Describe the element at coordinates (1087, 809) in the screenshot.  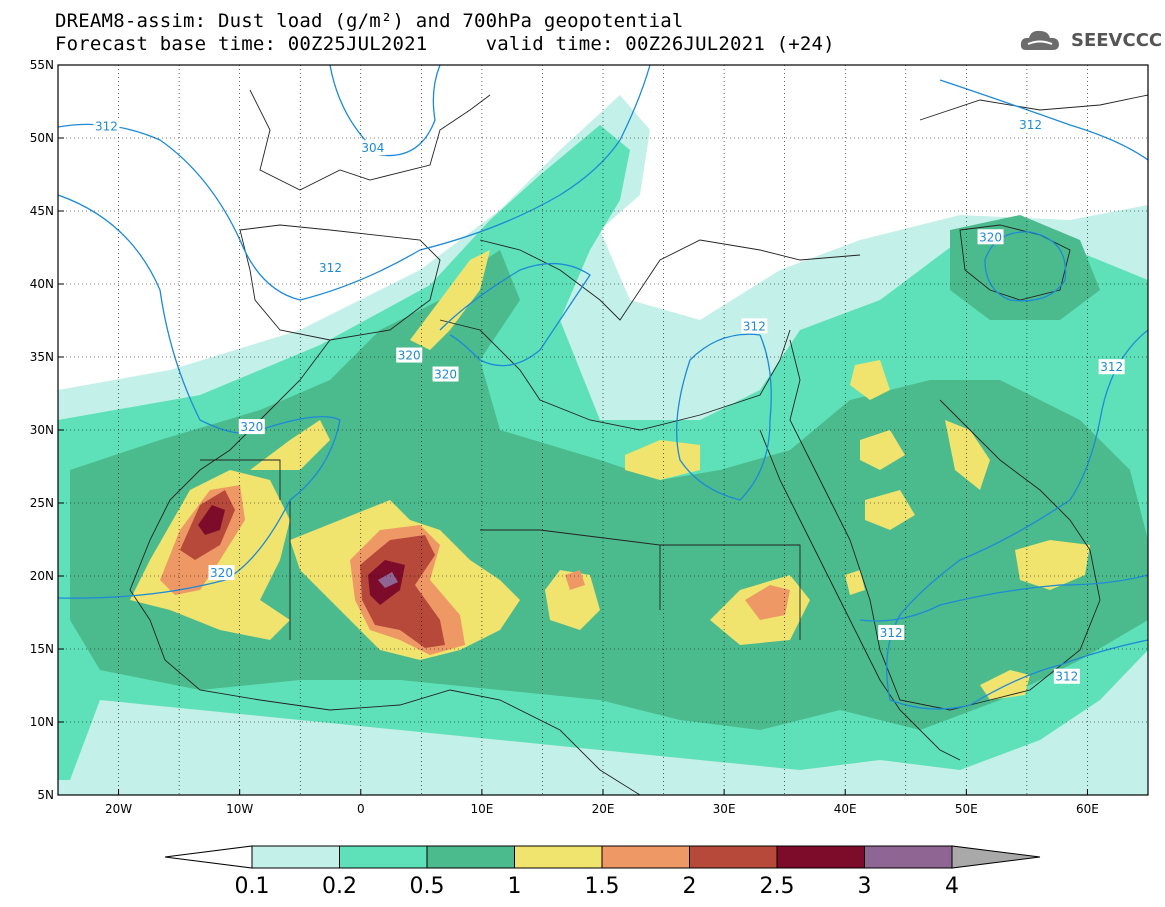
I see `lon-tick-label: 60E` at that location.